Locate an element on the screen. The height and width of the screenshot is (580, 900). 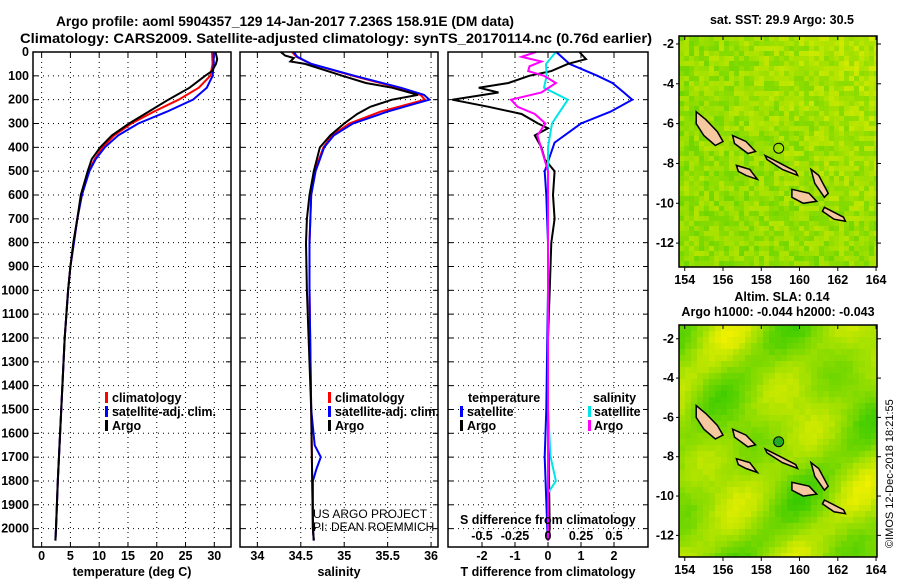
lon-tick-label: 156 is located at coordinates (723, 280).